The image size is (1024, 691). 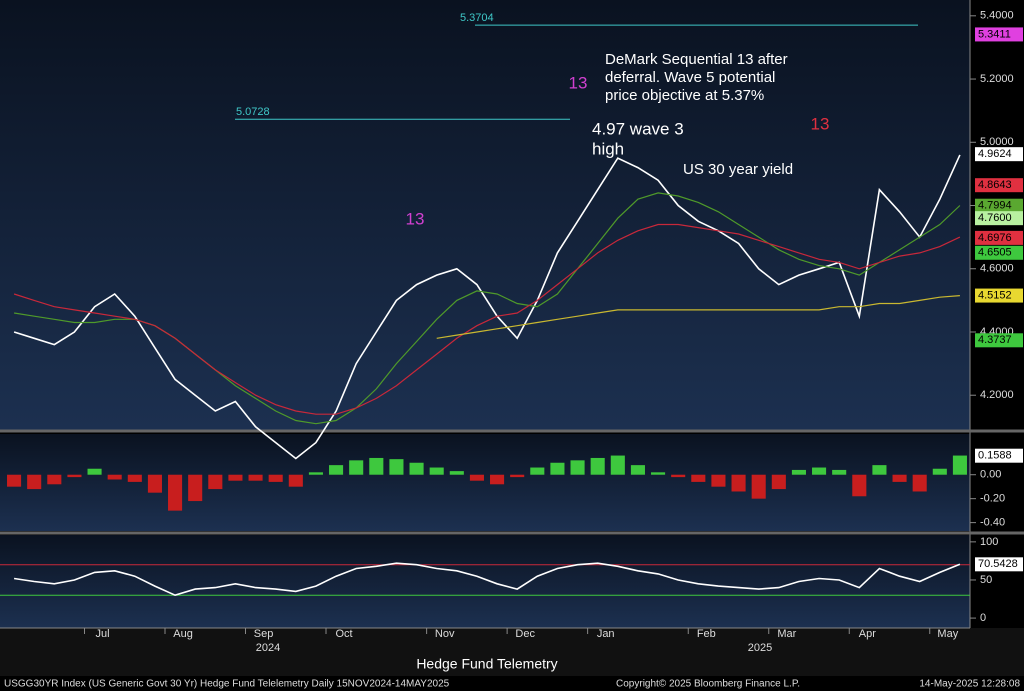 I want to click on price-tag-label: 4.9624, so click(x=995, y=154).